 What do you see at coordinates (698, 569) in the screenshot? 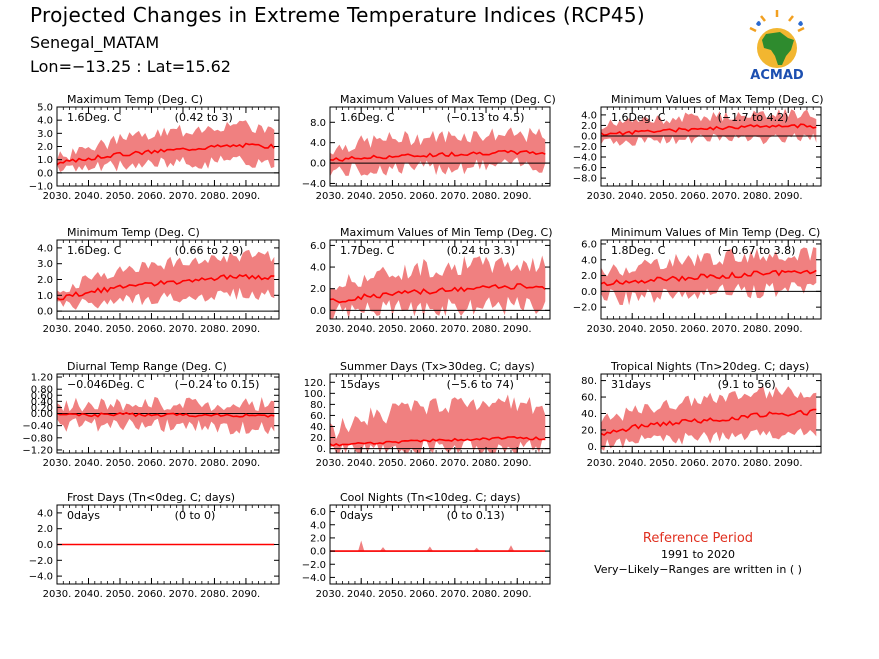
I see `reference-period-note: Very−Likely−Ranges are written in ( )` at bounding box center [698, 569].